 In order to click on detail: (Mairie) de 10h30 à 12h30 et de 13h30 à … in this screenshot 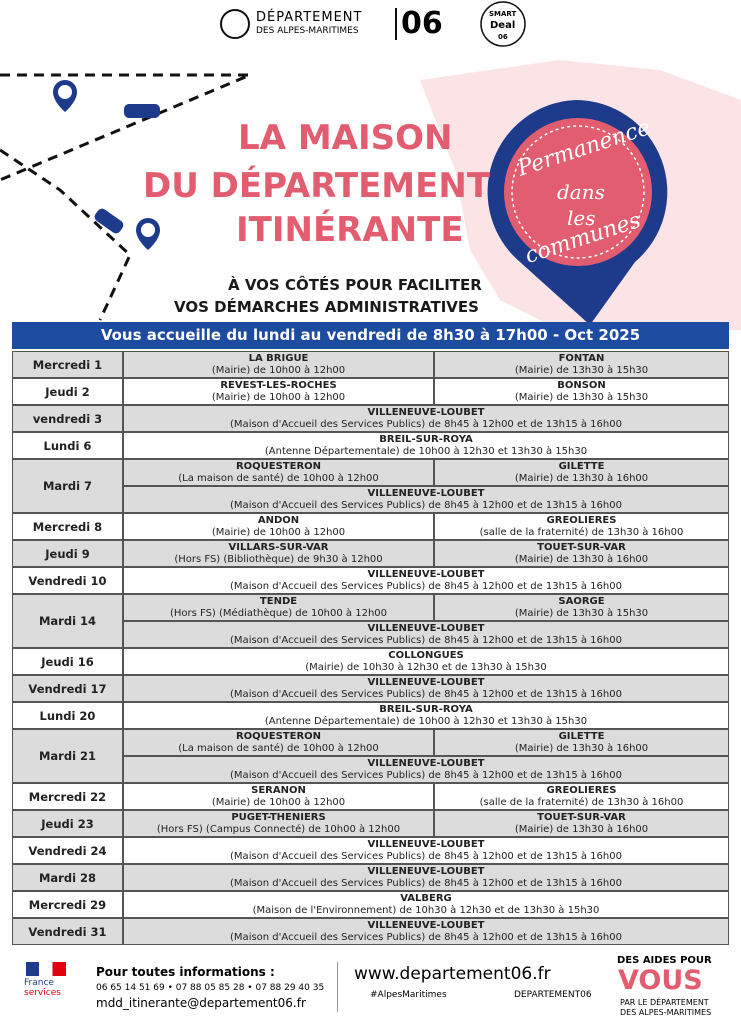, I will do `click(426, 667)`.